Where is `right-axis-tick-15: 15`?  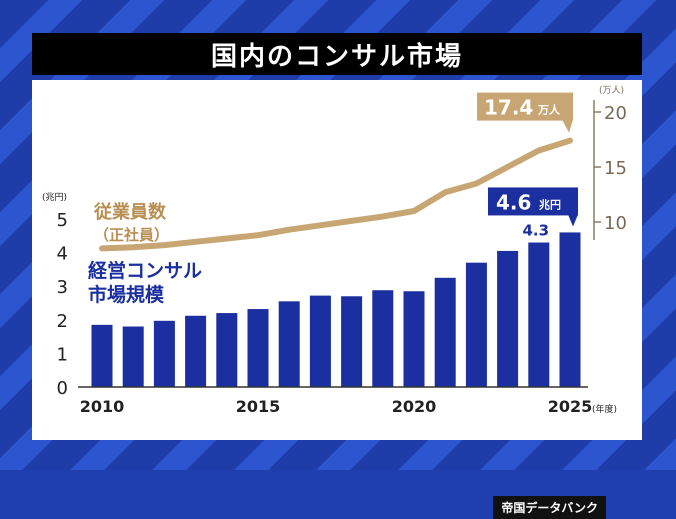
right-axis-tick-15: 15 is located at coordinates (615, 168).